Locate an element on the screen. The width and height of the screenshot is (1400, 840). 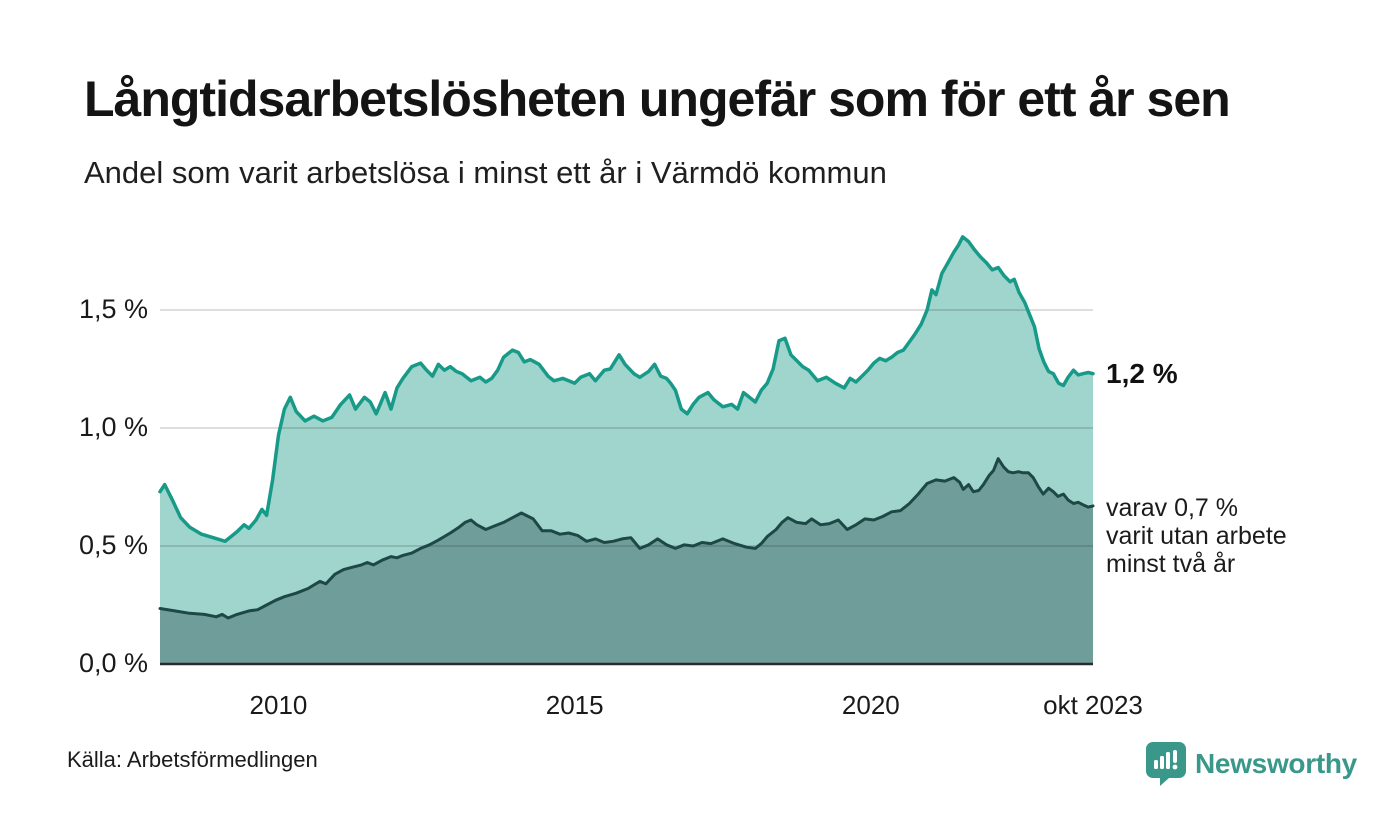
subset-label-line2: varit utan arbete is located at coordinates (1196, 536).